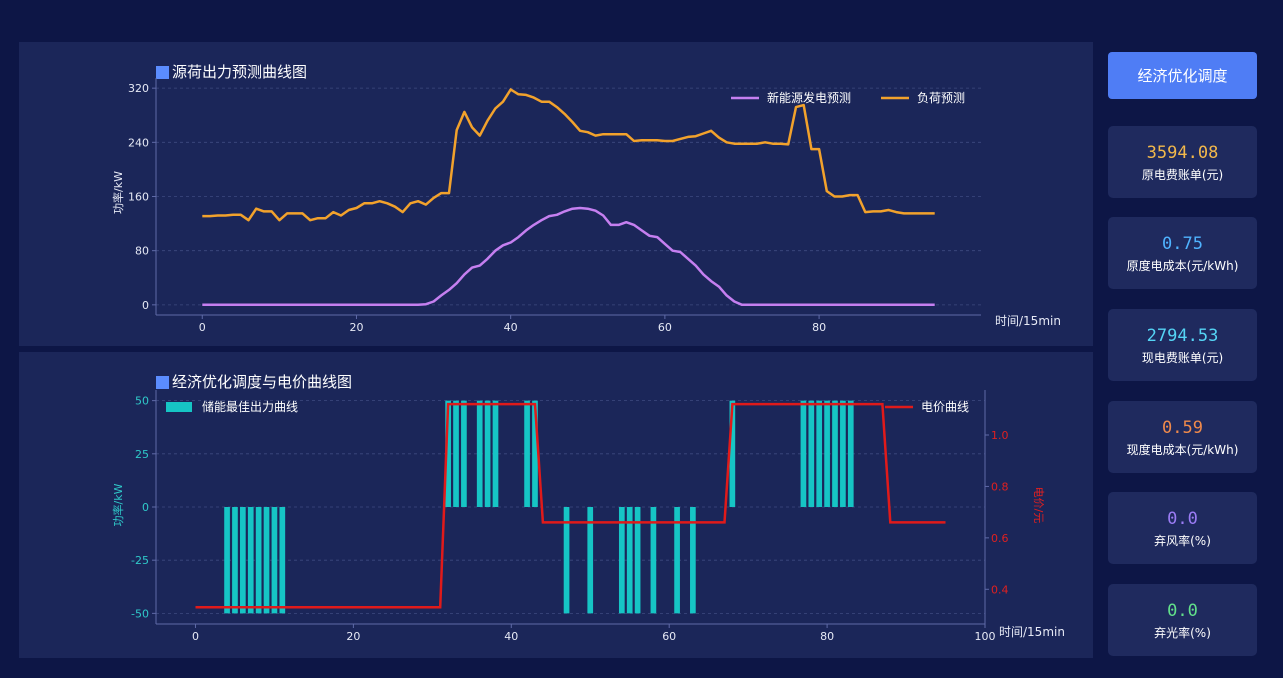 Image resolution: width=1283 pixels, height=678 pixels. I want to click on legend-swatch, so click(179, 407).